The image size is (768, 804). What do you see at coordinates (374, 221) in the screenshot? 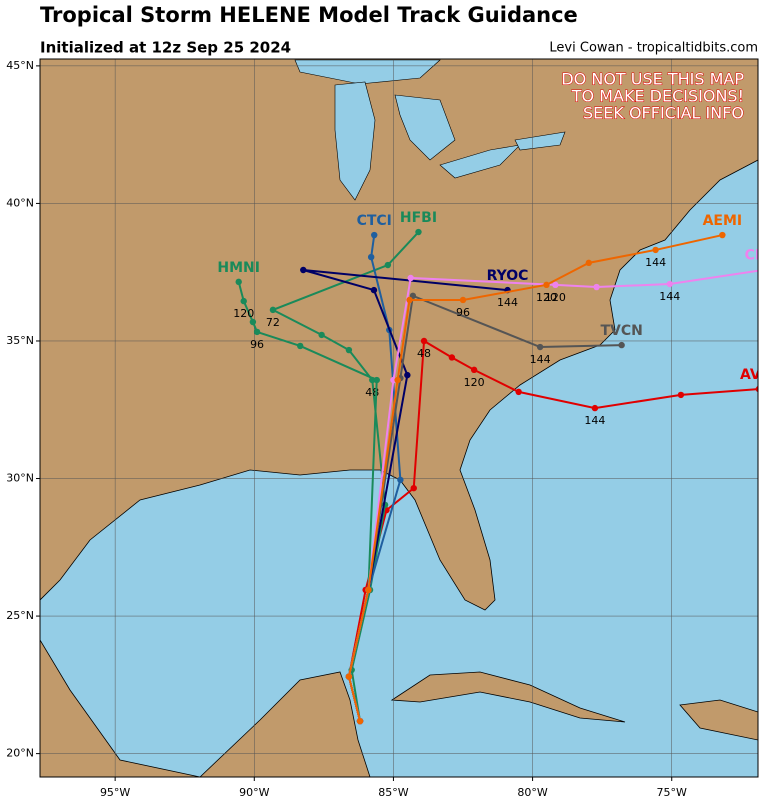
I see `track-name: CTCI` at bounding box center [374, 221].